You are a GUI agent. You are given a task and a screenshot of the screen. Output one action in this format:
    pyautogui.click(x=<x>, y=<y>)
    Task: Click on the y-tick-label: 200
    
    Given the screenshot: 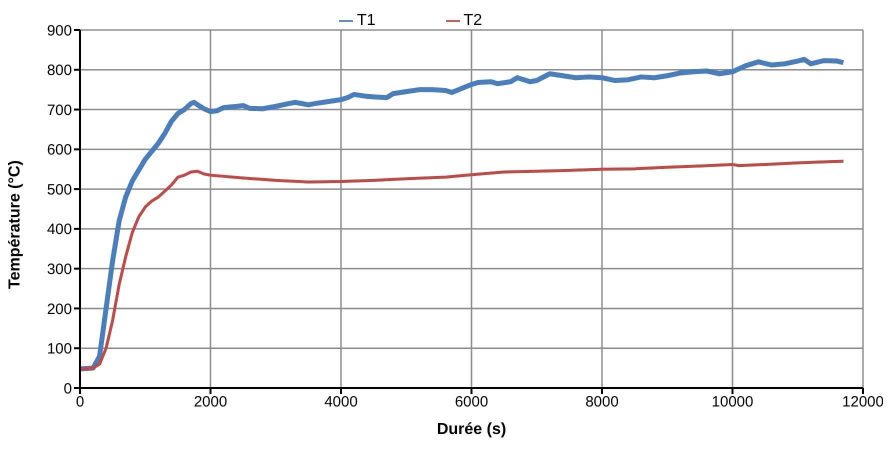 What is the action you would take?
    pyautogui.click(x=59, y=309)
    